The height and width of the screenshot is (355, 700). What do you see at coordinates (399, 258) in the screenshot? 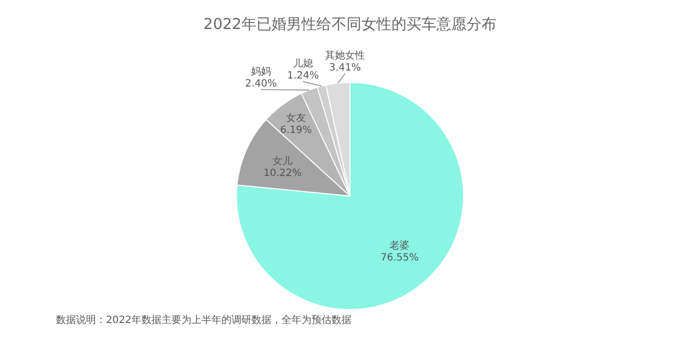
I see `data-label: 76.55%` at bounding box center [399, 258].